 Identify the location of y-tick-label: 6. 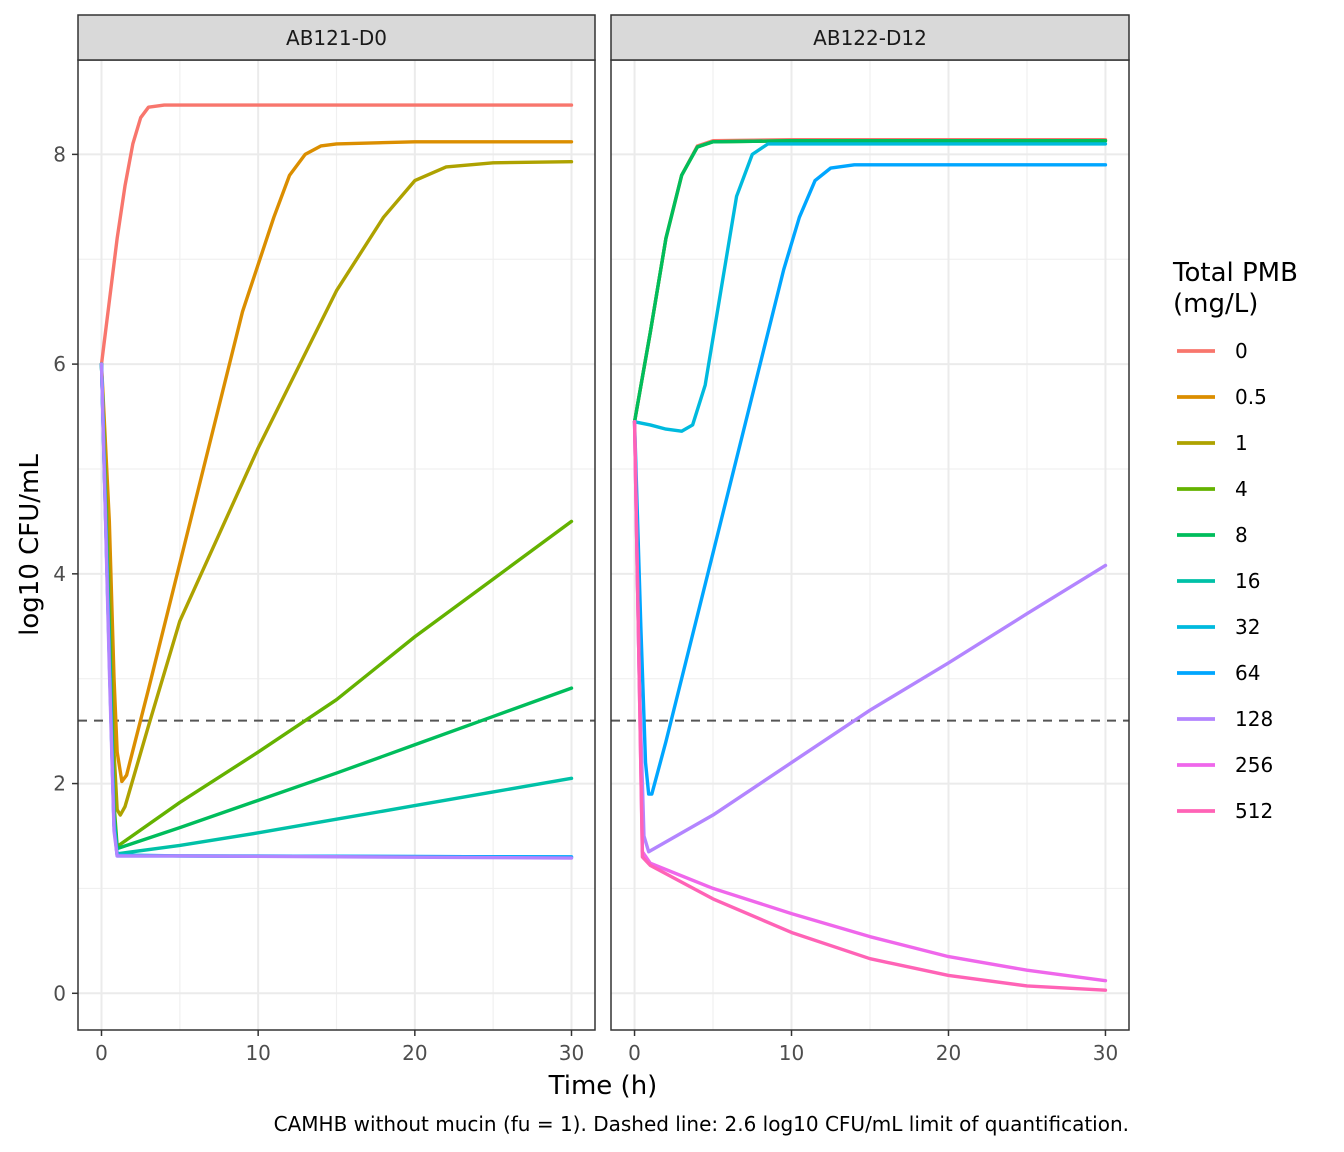
(59, 364).